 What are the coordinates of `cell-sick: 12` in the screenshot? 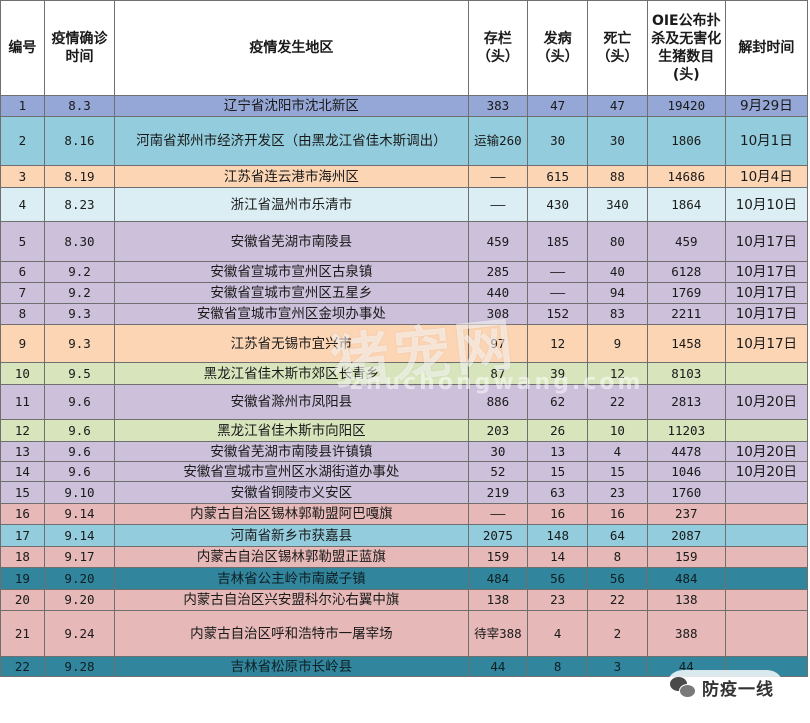 It's located at (558, 343).